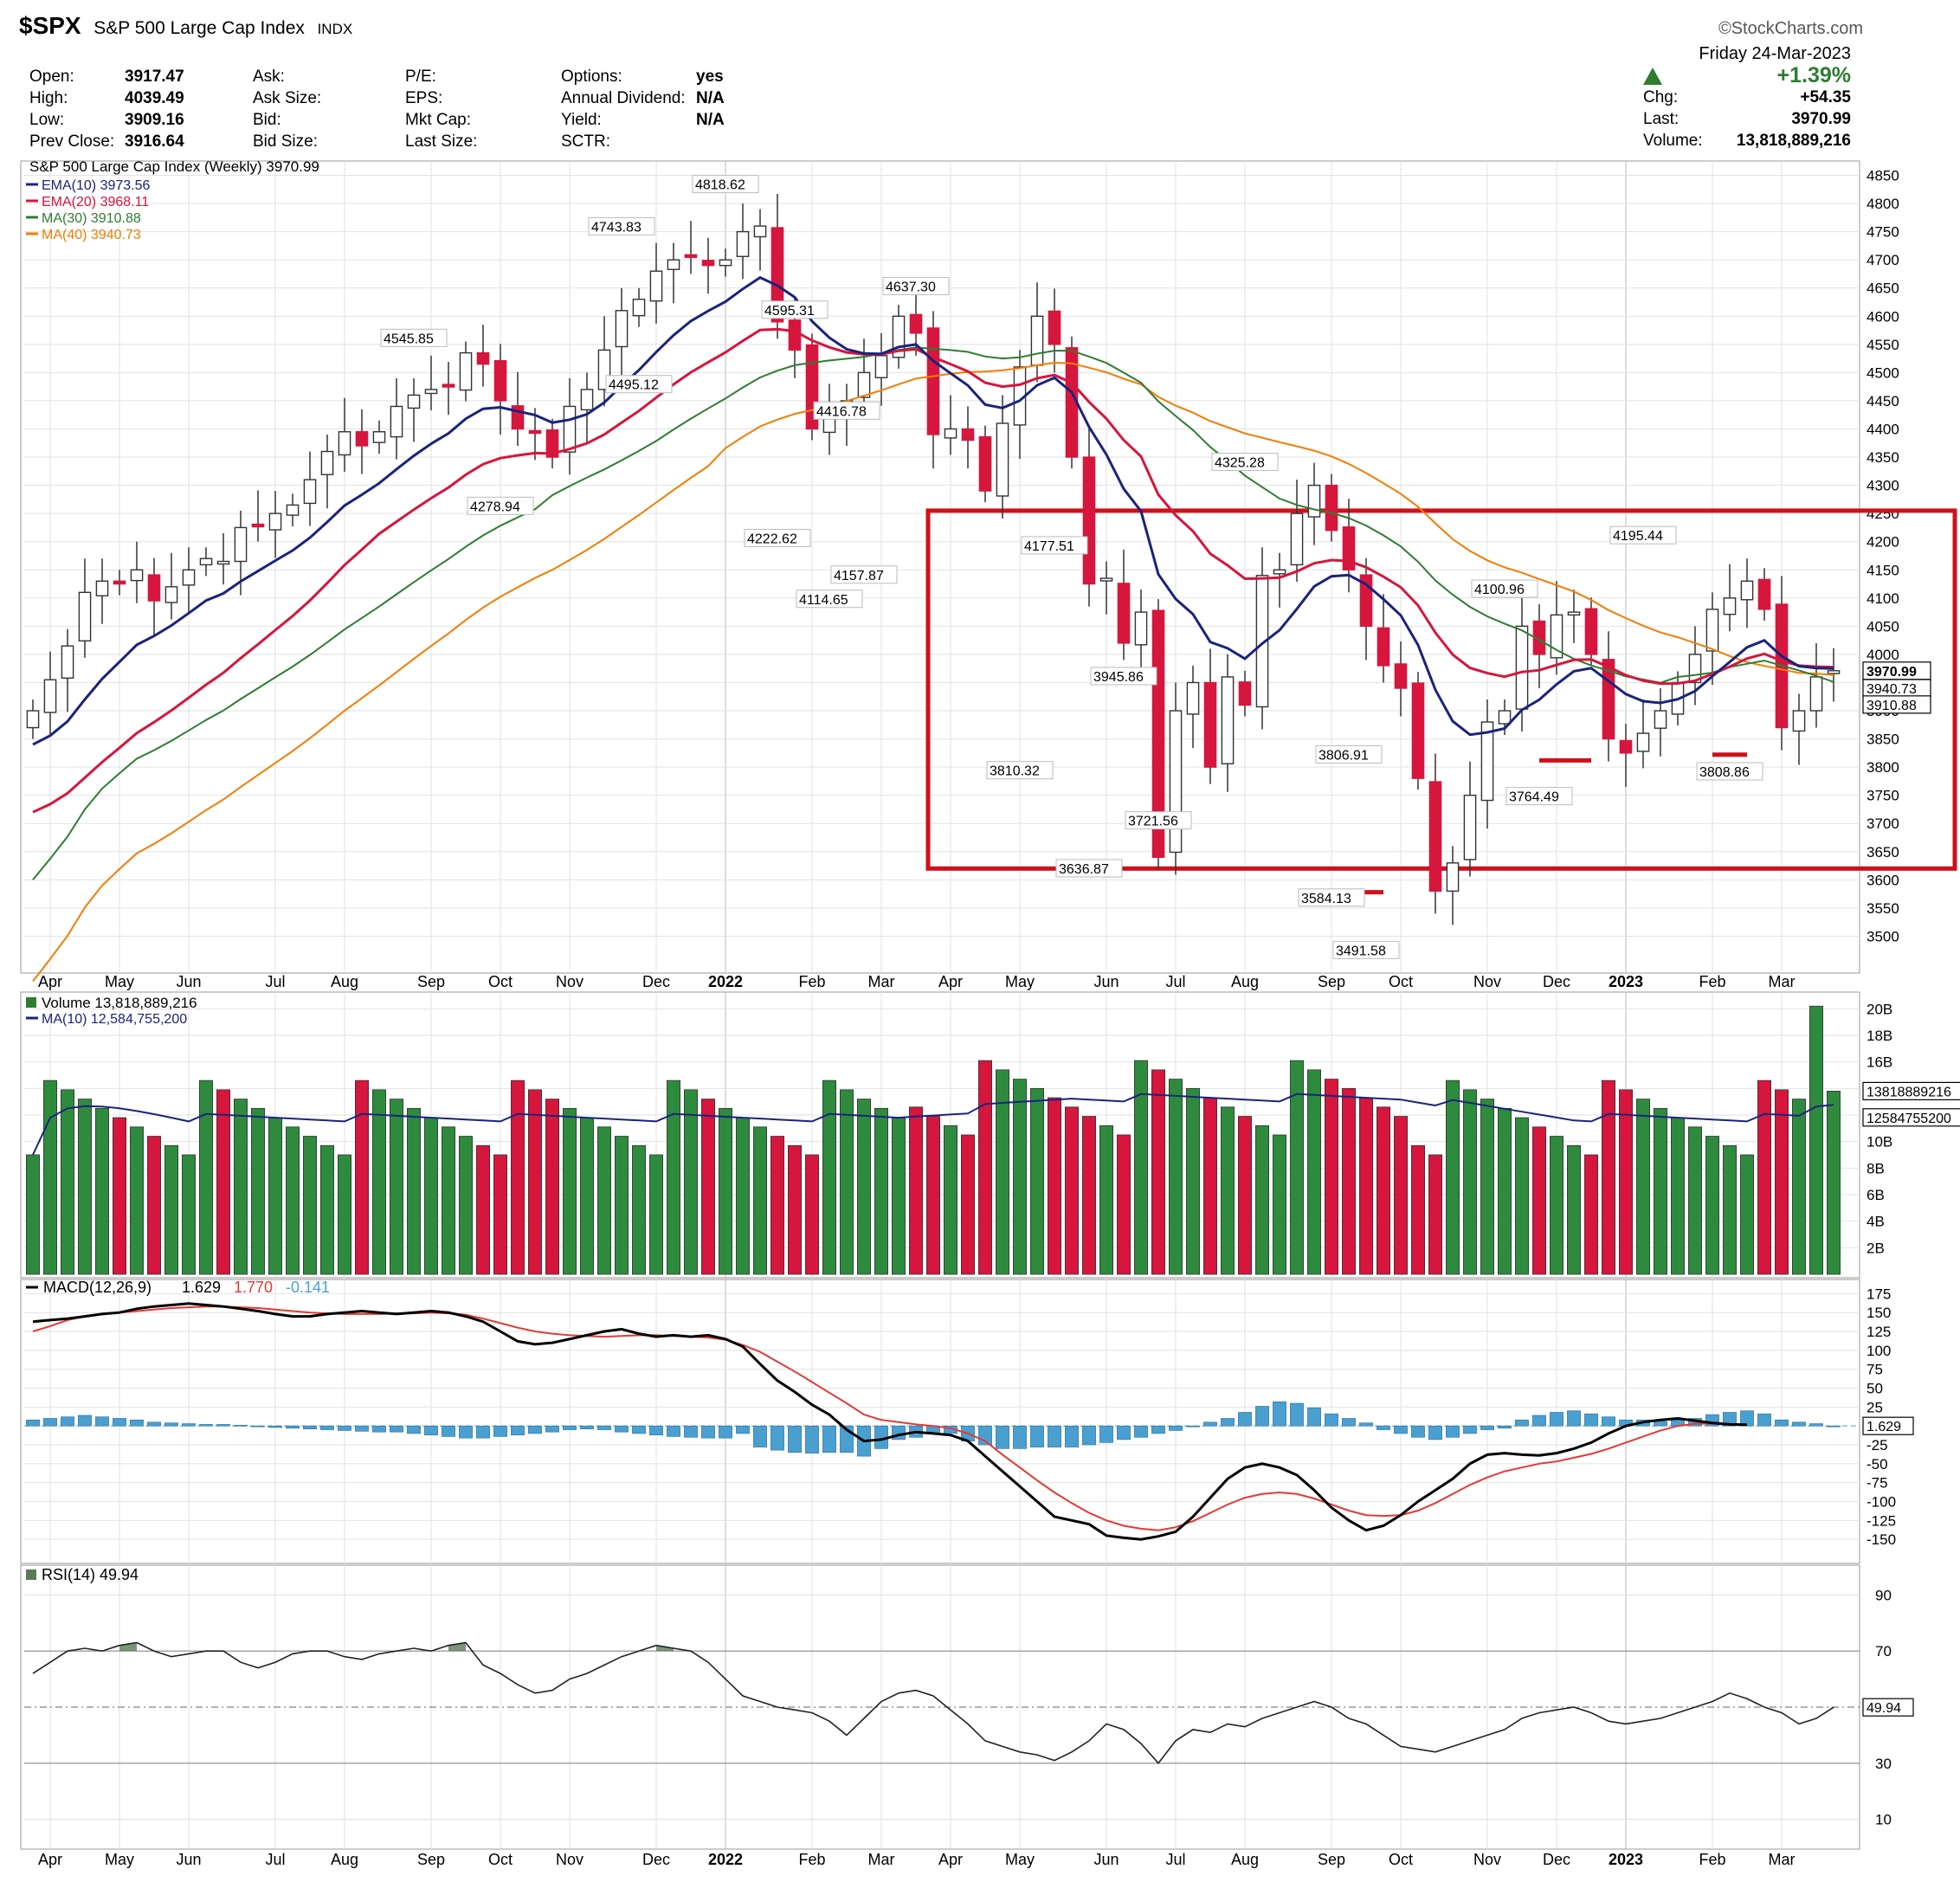 The width and height of the screenshot is (1960, 1882). Describe the element at coordinates (1790, 28) in the screenshot. I see `brand-logo: ©StockCharts.com` at that location.